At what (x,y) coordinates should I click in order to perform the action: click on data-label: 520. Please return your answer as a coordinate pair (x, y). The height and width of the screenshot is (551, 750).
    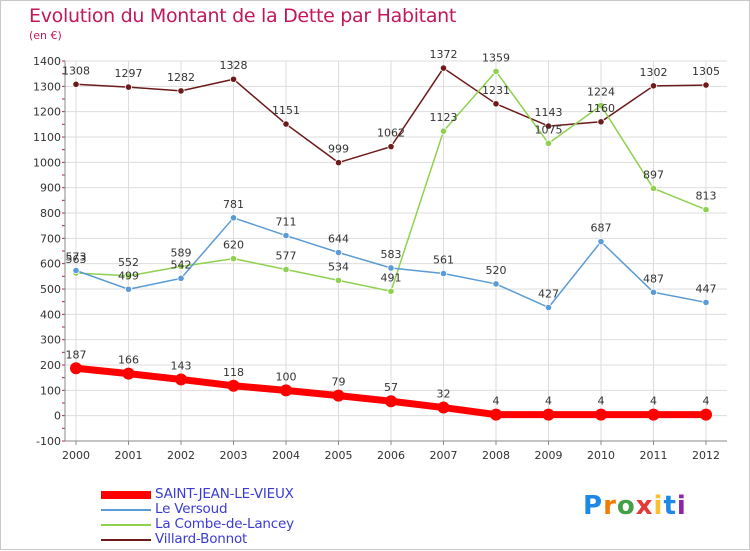
    Looking at the image, I should click on (496, 270).